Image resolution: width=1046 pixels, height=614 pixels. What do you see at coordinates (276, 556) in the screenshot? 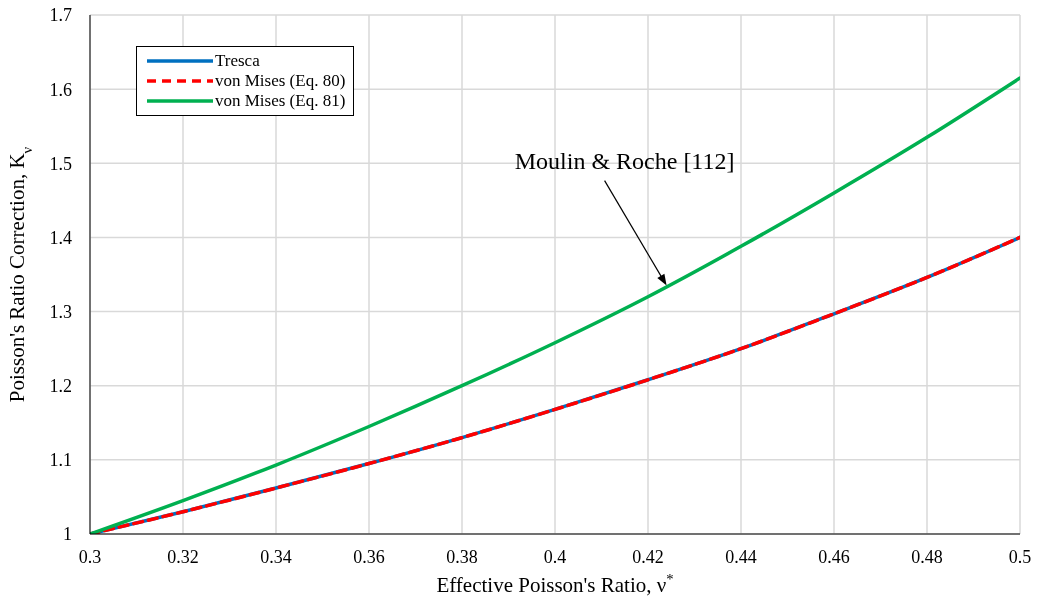
I see `x-tick-label: 0.34` at bounding box center [276, 556].